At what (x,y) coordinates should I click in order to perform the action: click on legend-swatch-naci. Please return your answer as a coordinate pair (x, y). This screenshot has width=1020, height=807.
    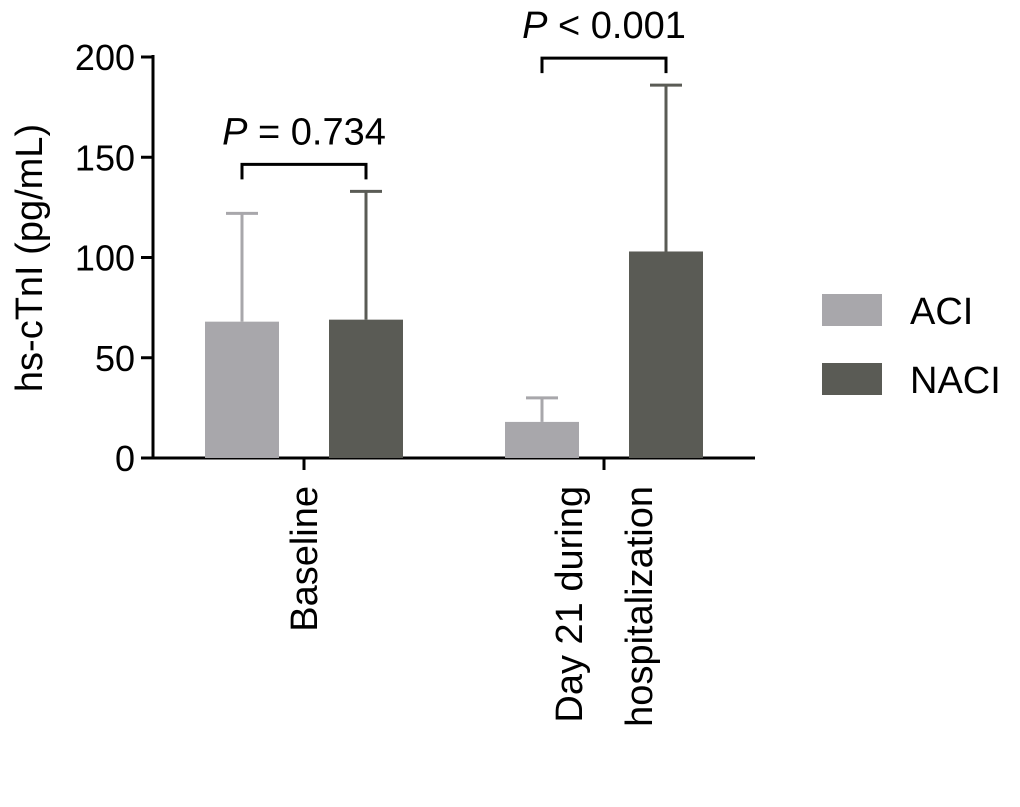
    Looking at the image, I should click on (852, 379).